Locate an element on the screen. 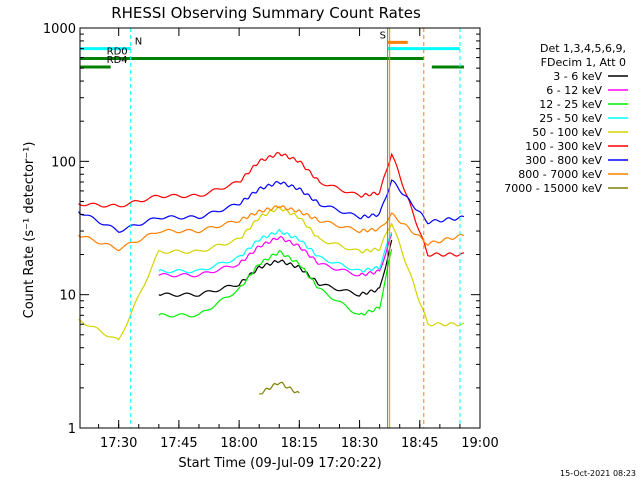  x-tick-label: 18:15 is located at coordinates (299, 443).